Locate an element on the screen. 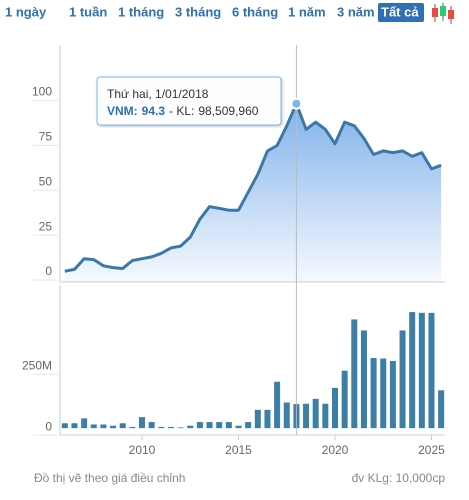 The image size is (469, 500). active-button-bg is located at coordinates (401, 12).